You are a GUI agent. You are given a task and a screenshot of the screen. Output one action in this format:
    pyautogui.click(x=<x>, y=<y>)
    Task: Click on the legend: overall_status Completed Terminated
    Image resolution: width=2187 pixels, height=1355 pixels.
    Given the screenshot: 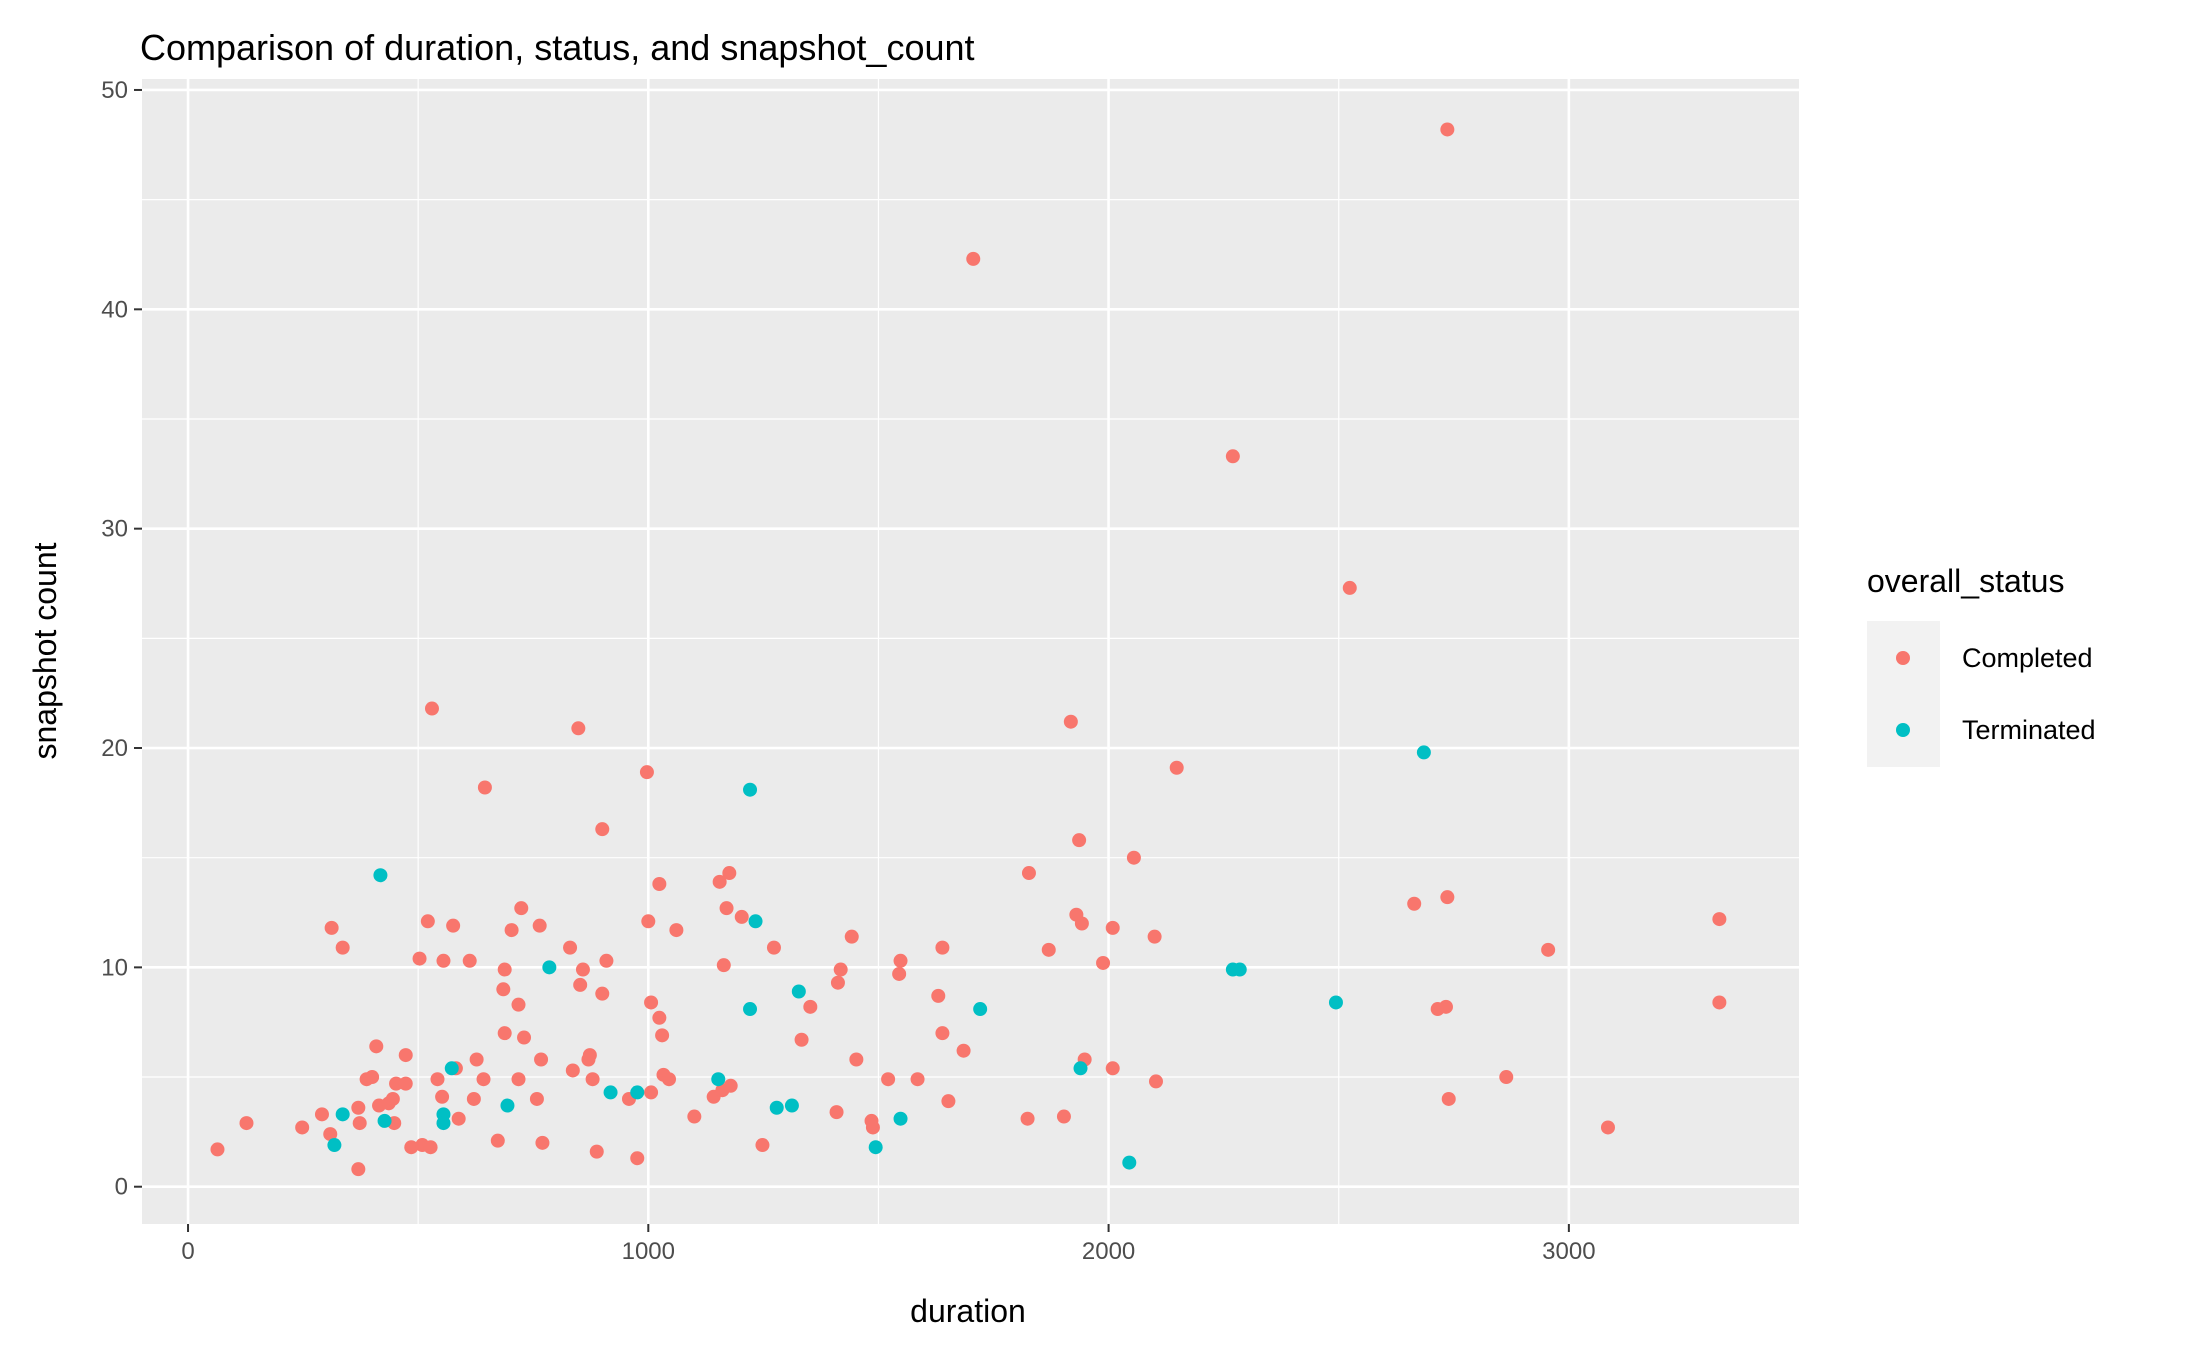 What is the action you would take?
    pyautogui.click(x=1981, y=665)
    